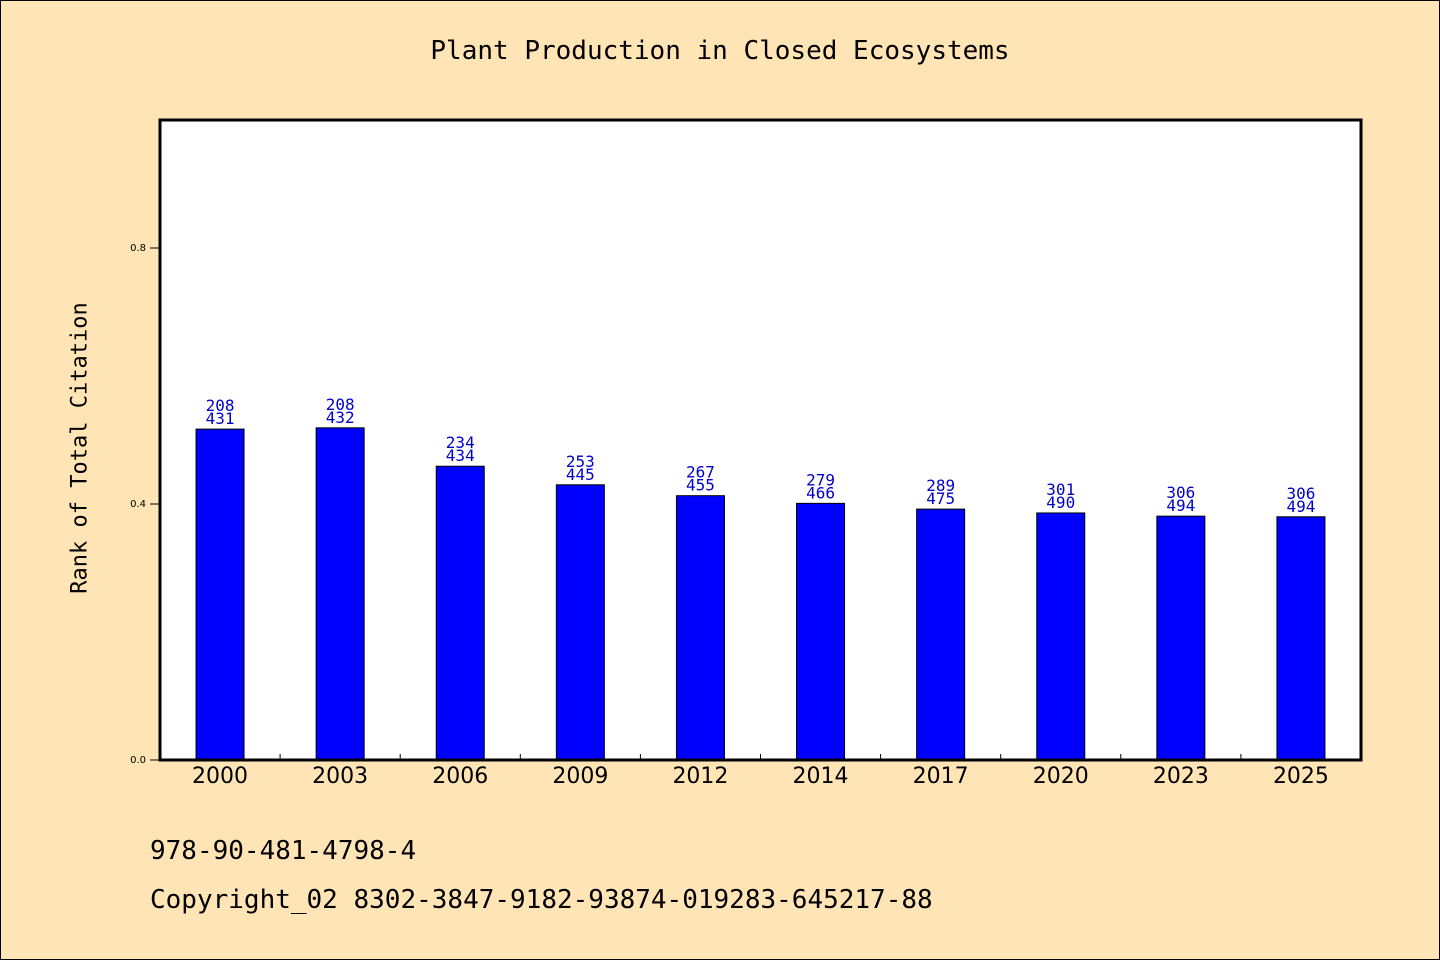 The width and height of the screenshot is (1440, 960). What do you see at coordinates (1181, 776) in the screenshot?
I see `x-tick-label: 2023` at bounding box center [1181, 776].